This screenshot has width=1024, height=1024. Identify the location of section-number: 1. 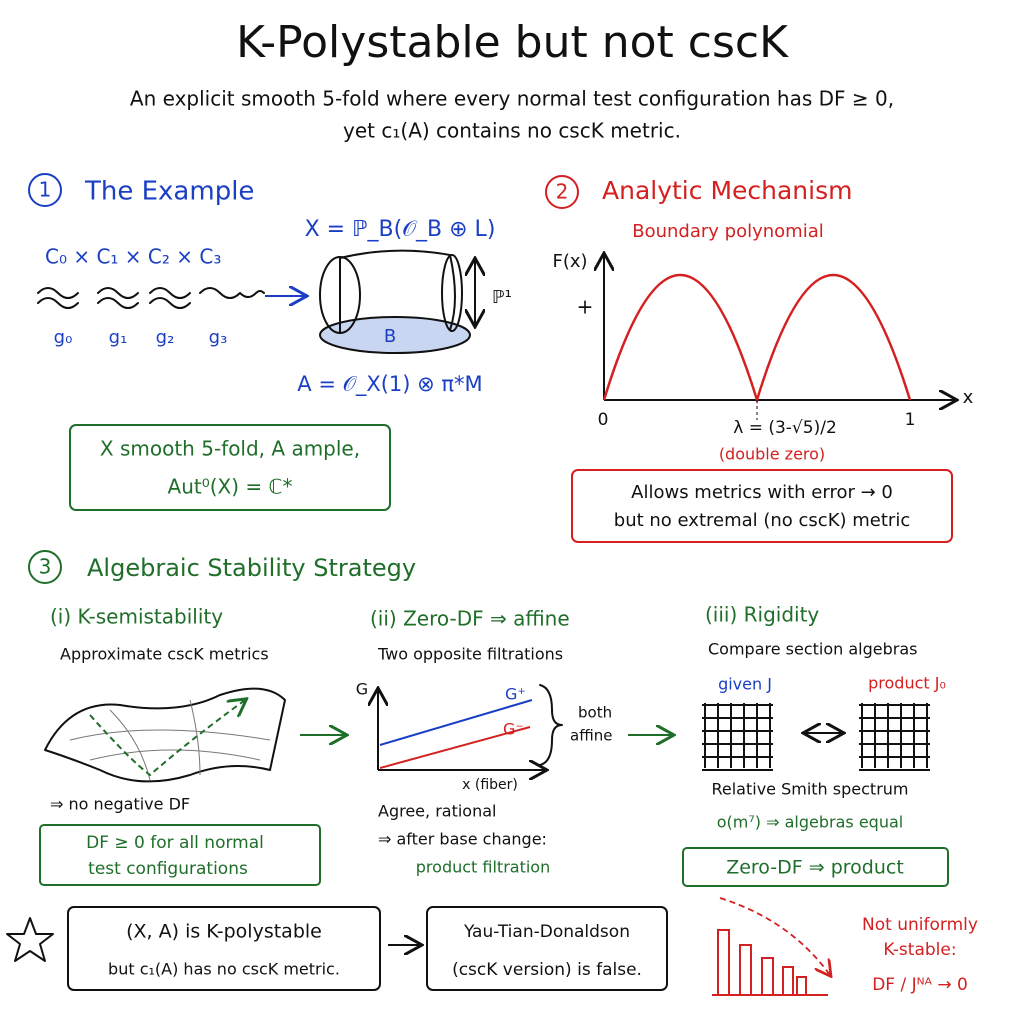
(45, 190).